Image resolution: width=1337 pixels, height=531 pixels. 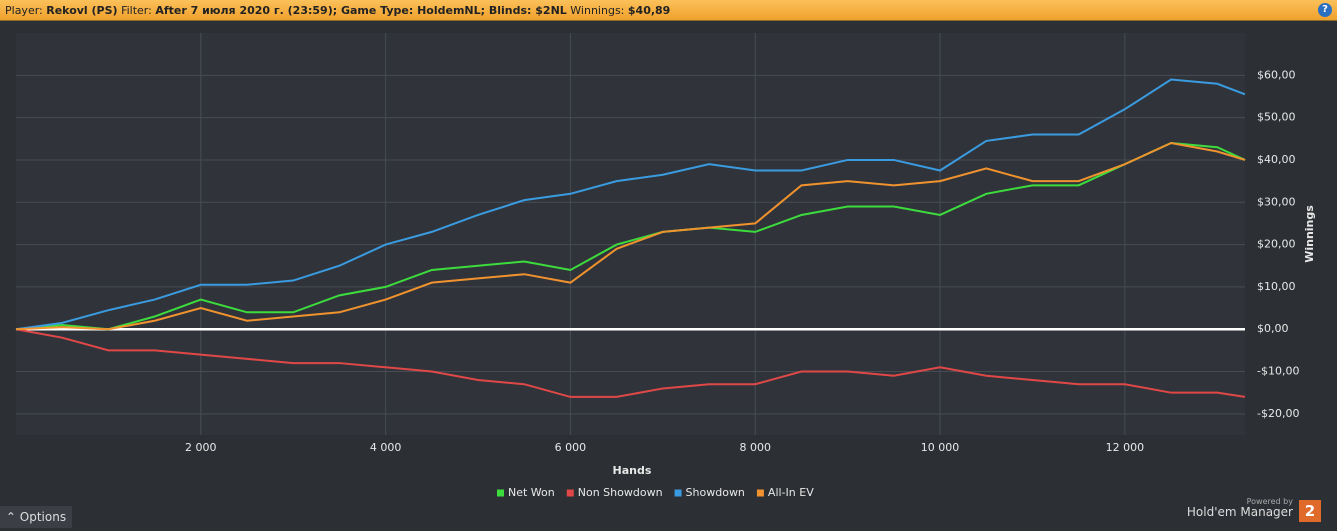 What do you see at coordinates (531, 492) in the screenshot?
I see `legend-label: Net Won` at bounding box center [531, 492].